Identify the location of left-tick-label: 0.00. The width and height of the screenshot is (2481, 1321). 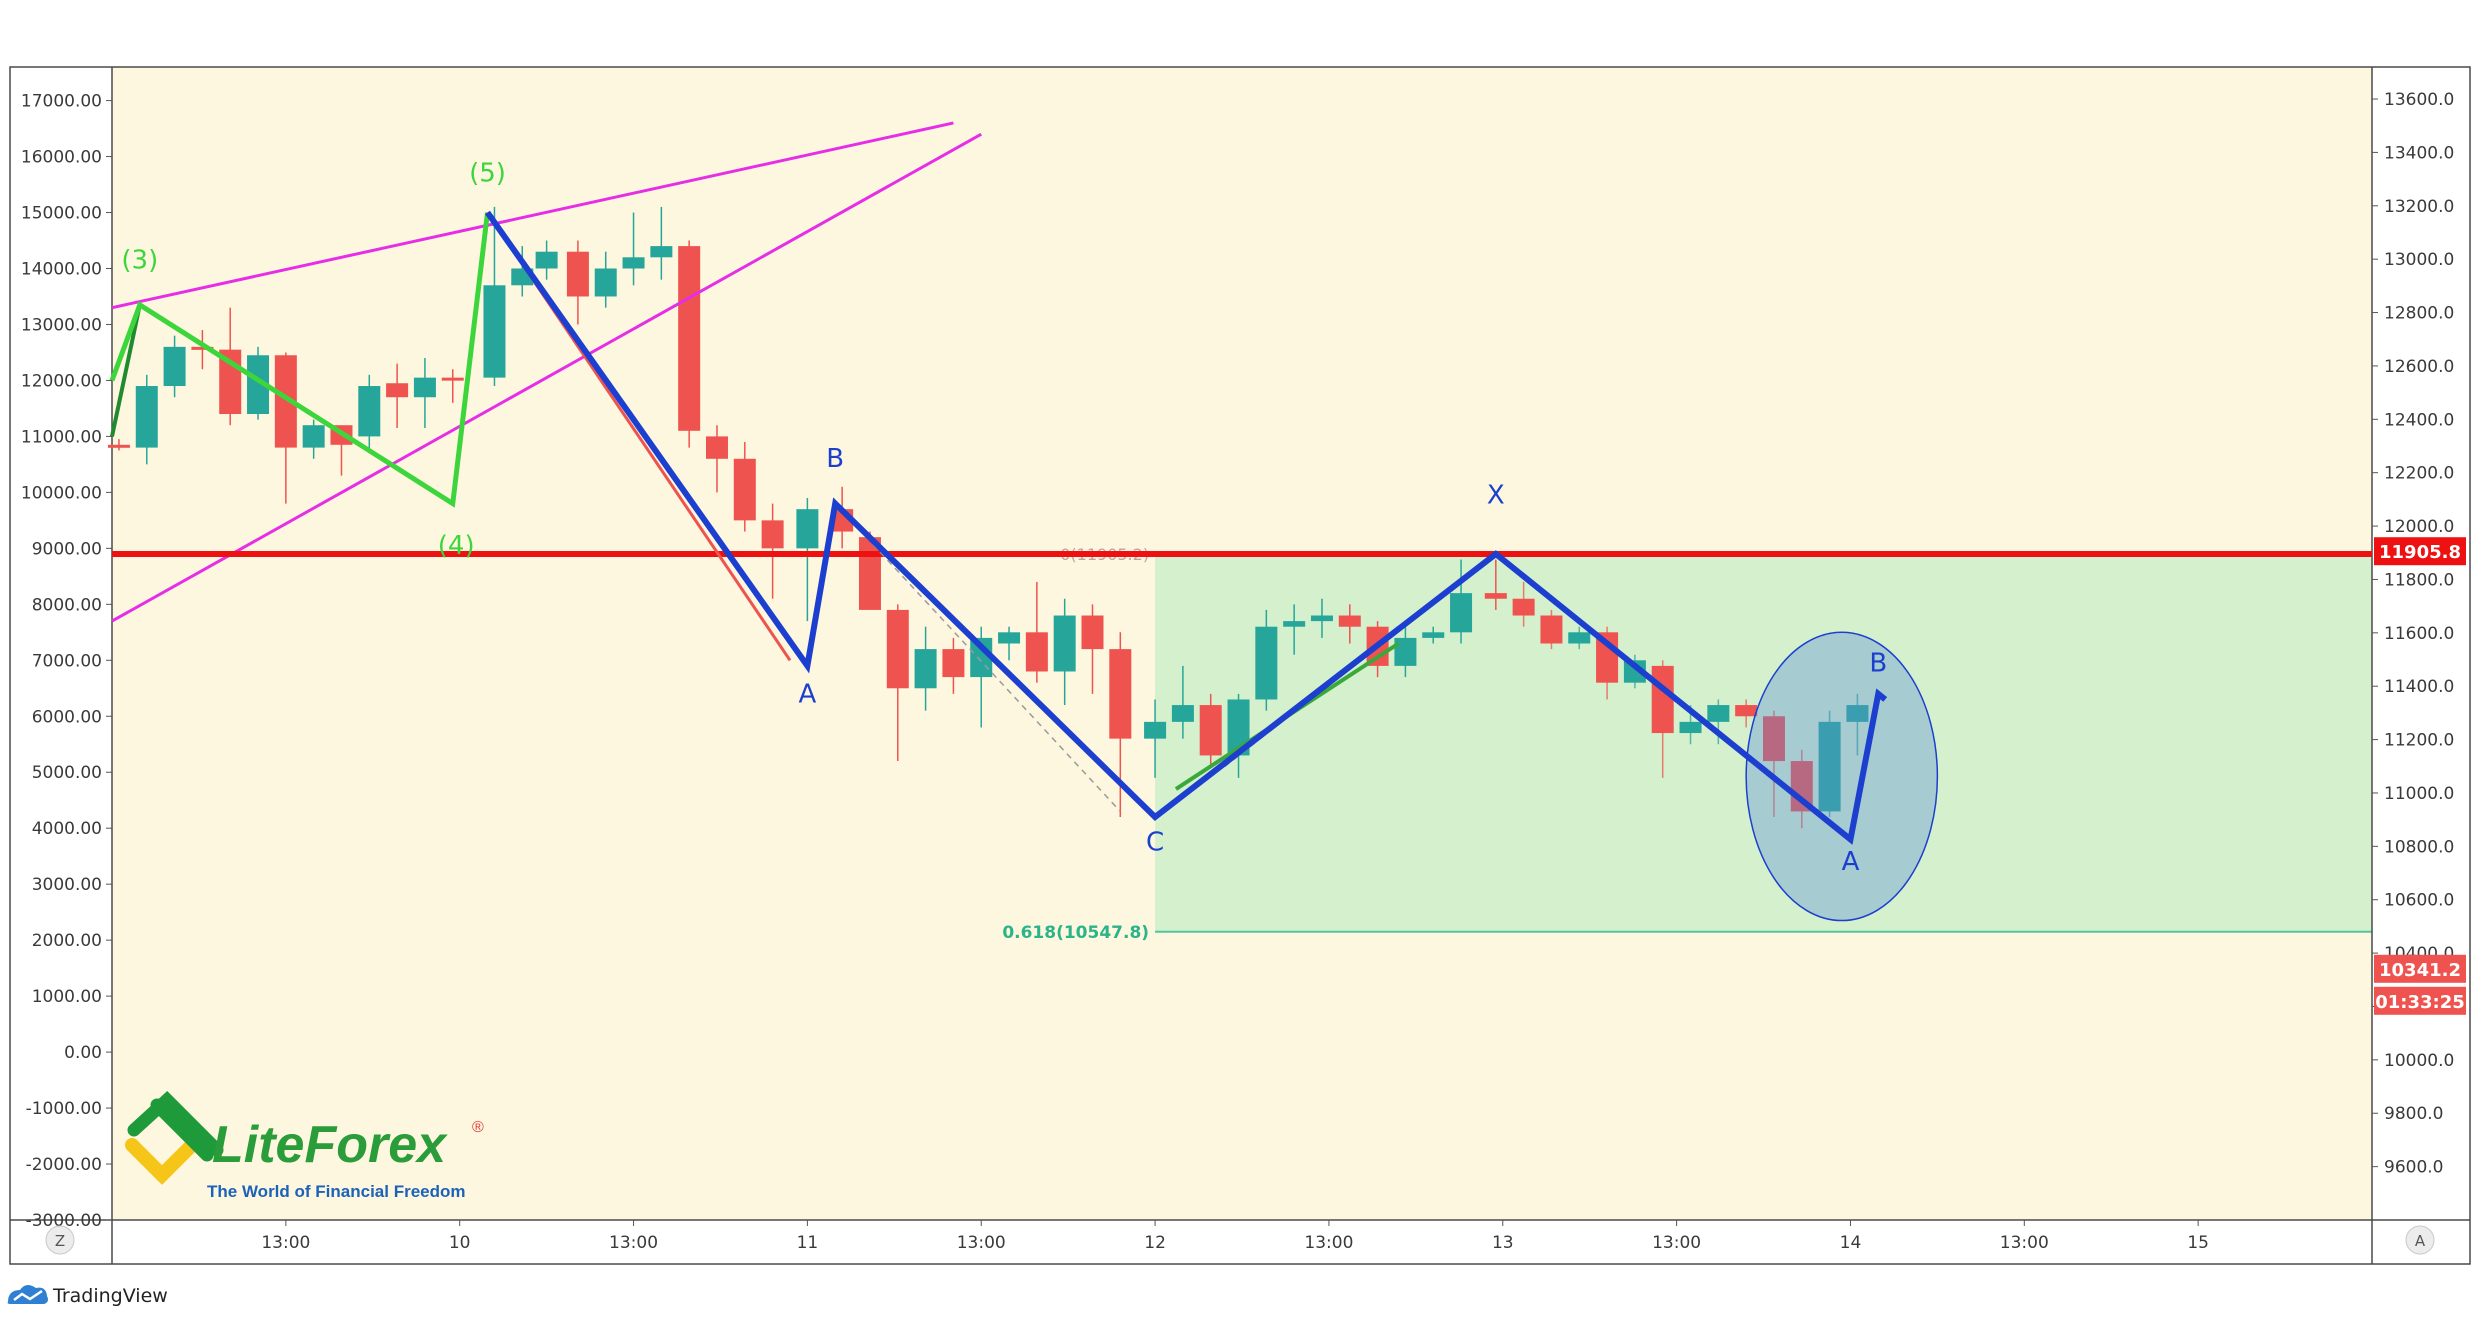
(83, 1053).